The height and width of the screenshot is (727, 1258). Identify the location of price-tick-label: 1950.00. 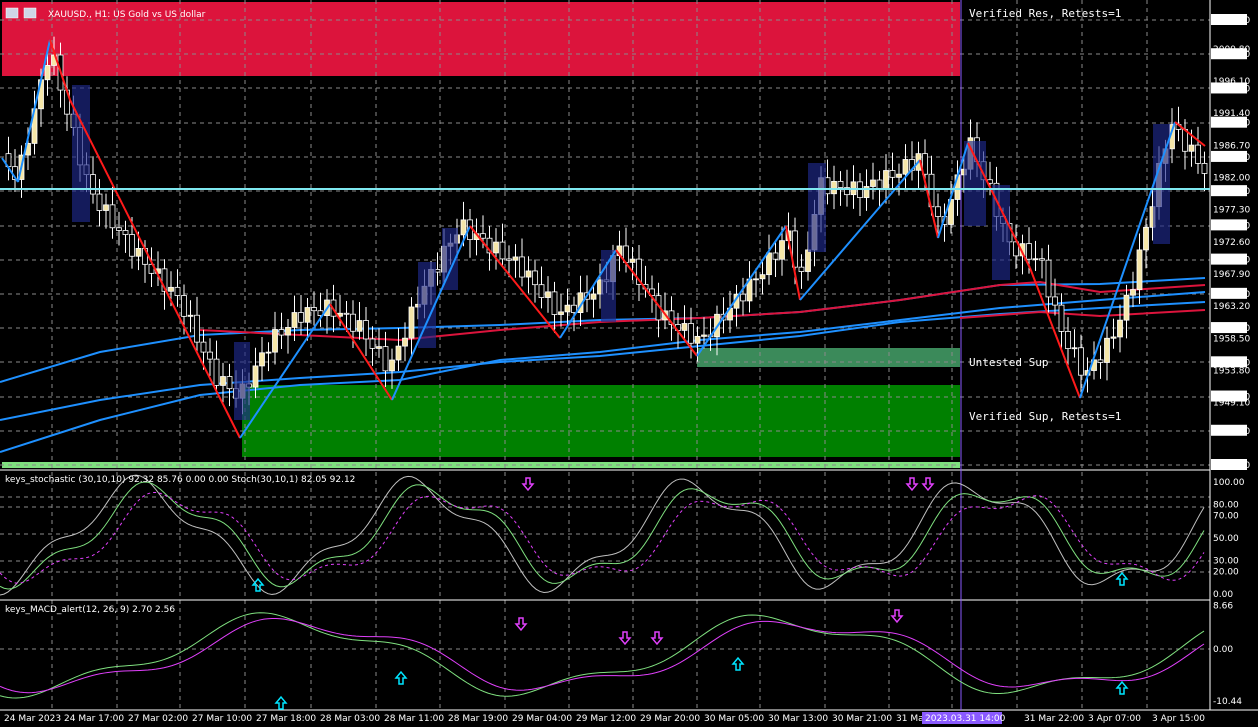
(1231, 398).